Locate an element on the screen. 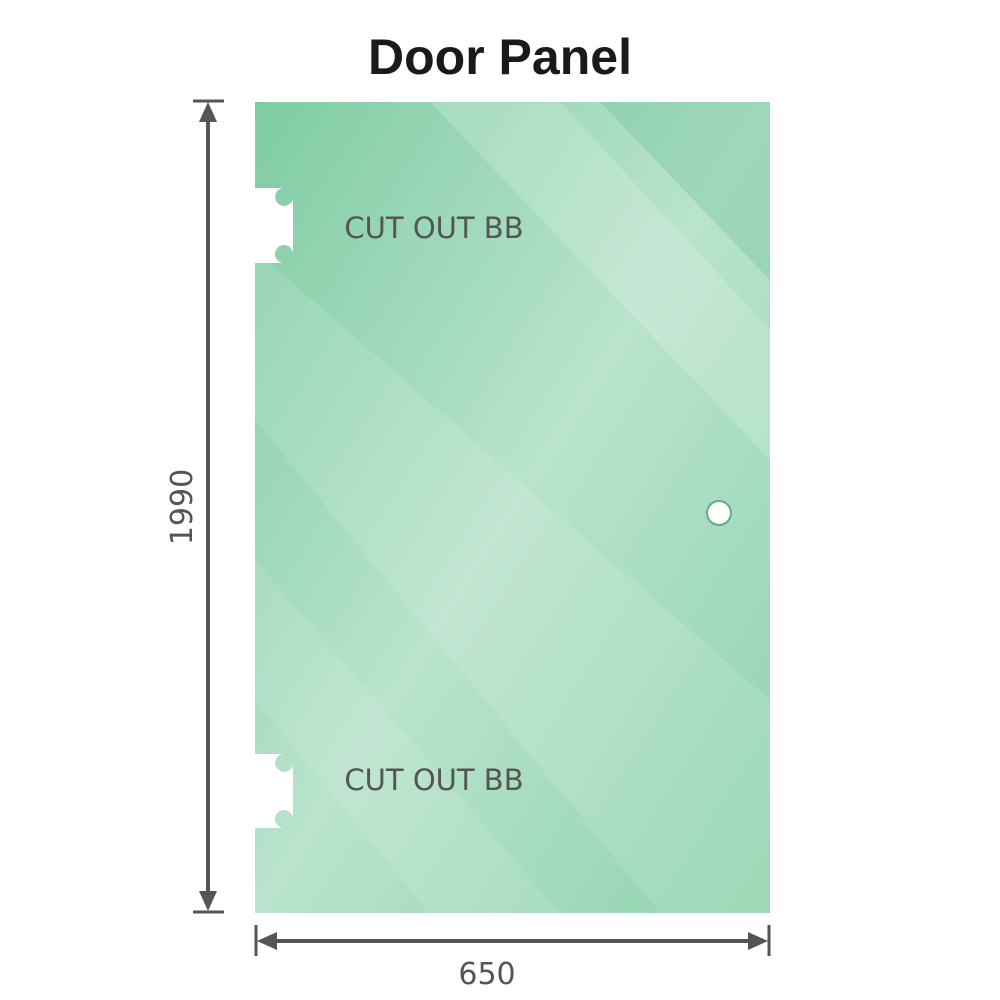 The image size is (1000, 1000). width-dimension is located at coordinates (512, 940).